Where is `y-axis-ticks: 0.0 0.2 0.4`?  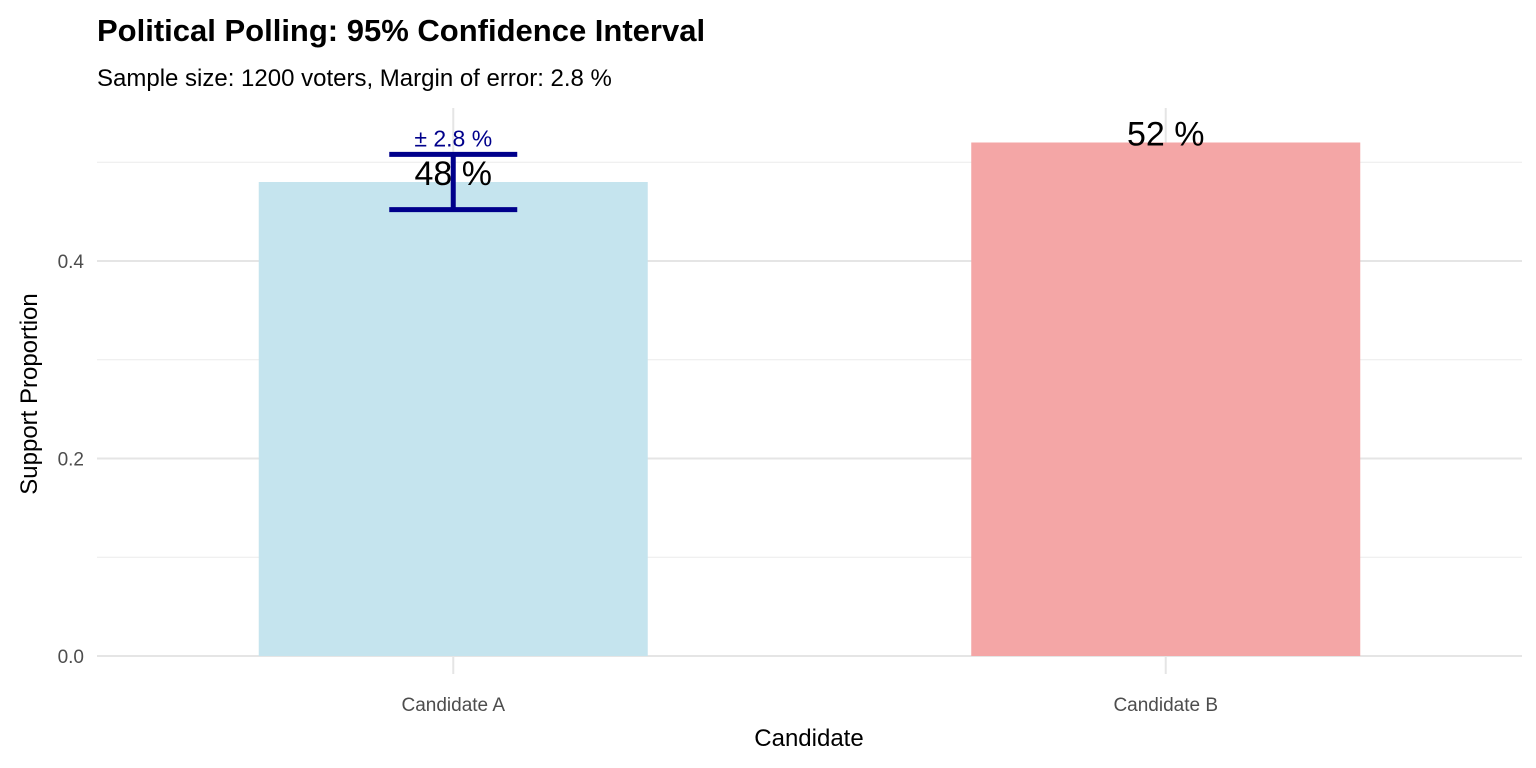
y-axis-ticks: 0.0 0.2 0.4 is located at coordinates (71, 460).